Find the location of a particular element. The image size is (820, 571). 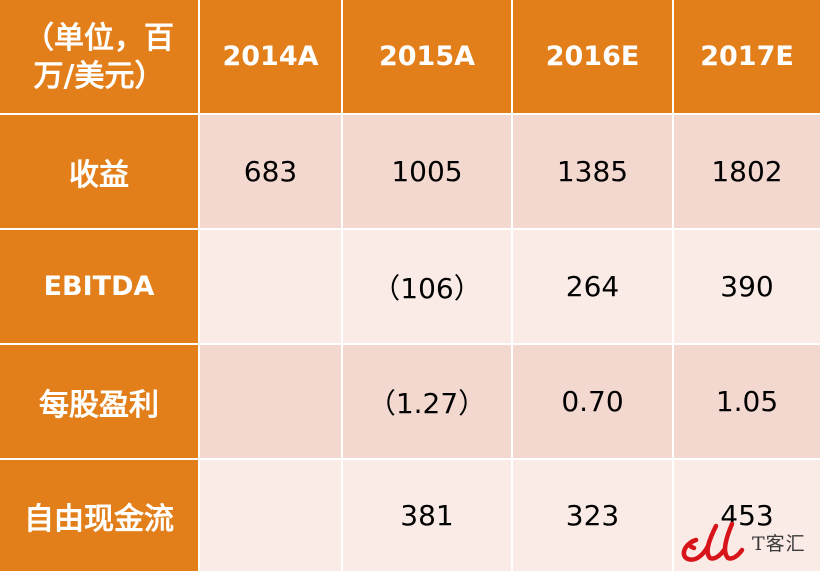

column-header-label: 2015A is located at coordinates (427, 56).